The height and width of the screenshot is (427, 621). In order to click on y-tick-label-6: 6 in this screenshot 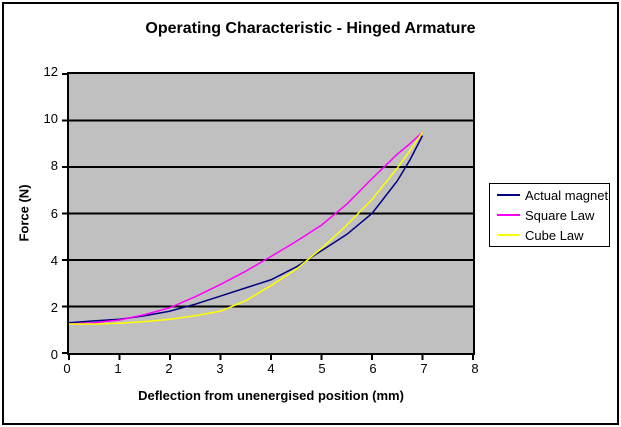, I will do `click(54, 213)`.